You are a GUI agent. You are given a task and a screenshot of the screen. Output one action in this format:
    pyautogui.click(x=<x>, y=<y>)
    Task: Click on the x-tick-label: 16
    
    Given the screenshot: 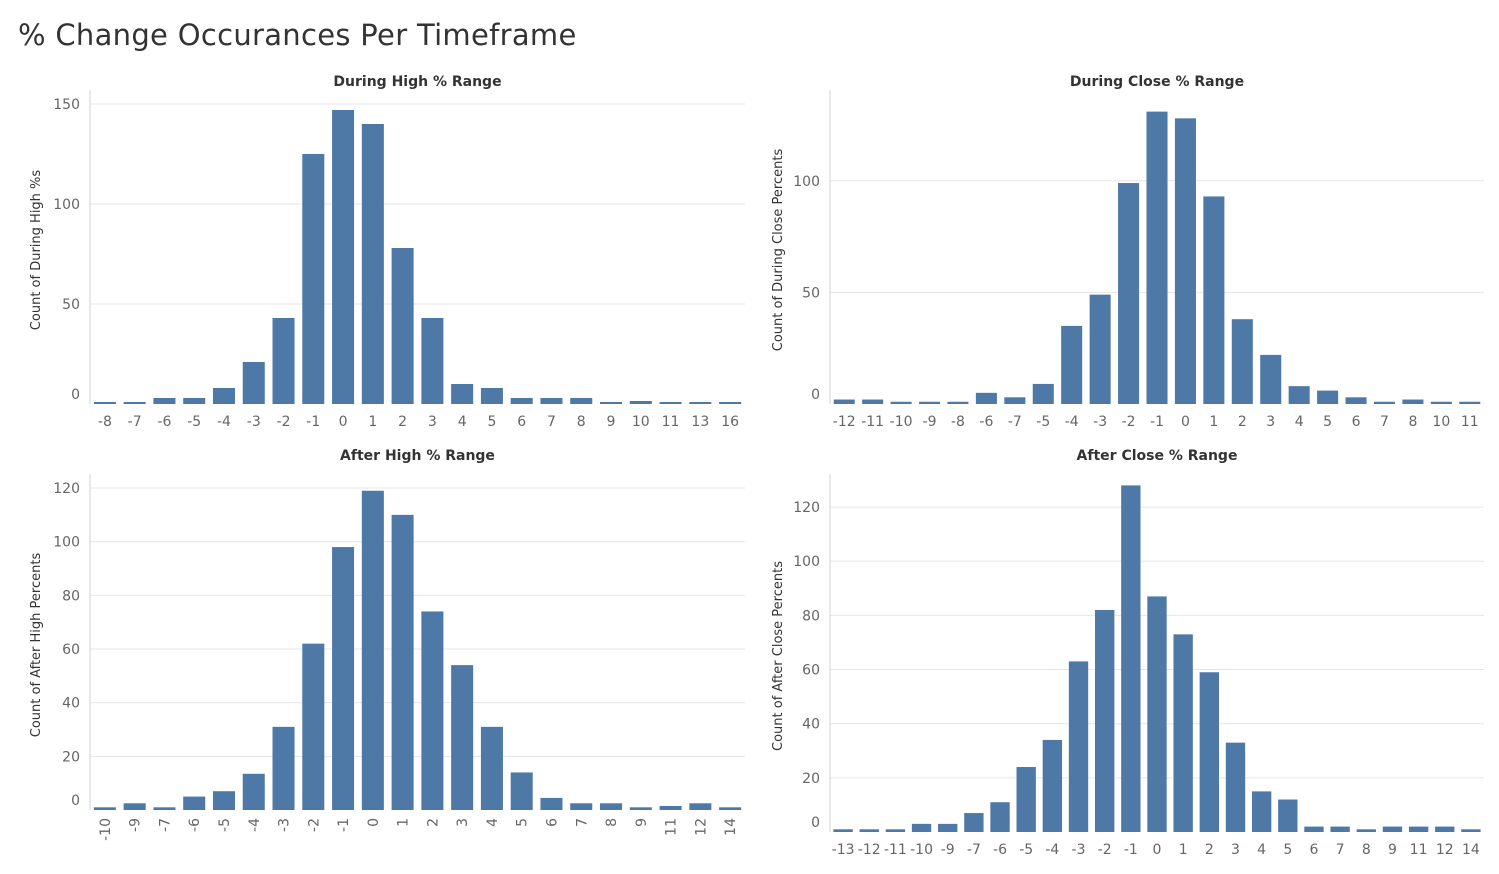 What is the action you would take?
    pyautogui.click(x=730, y=422)
    